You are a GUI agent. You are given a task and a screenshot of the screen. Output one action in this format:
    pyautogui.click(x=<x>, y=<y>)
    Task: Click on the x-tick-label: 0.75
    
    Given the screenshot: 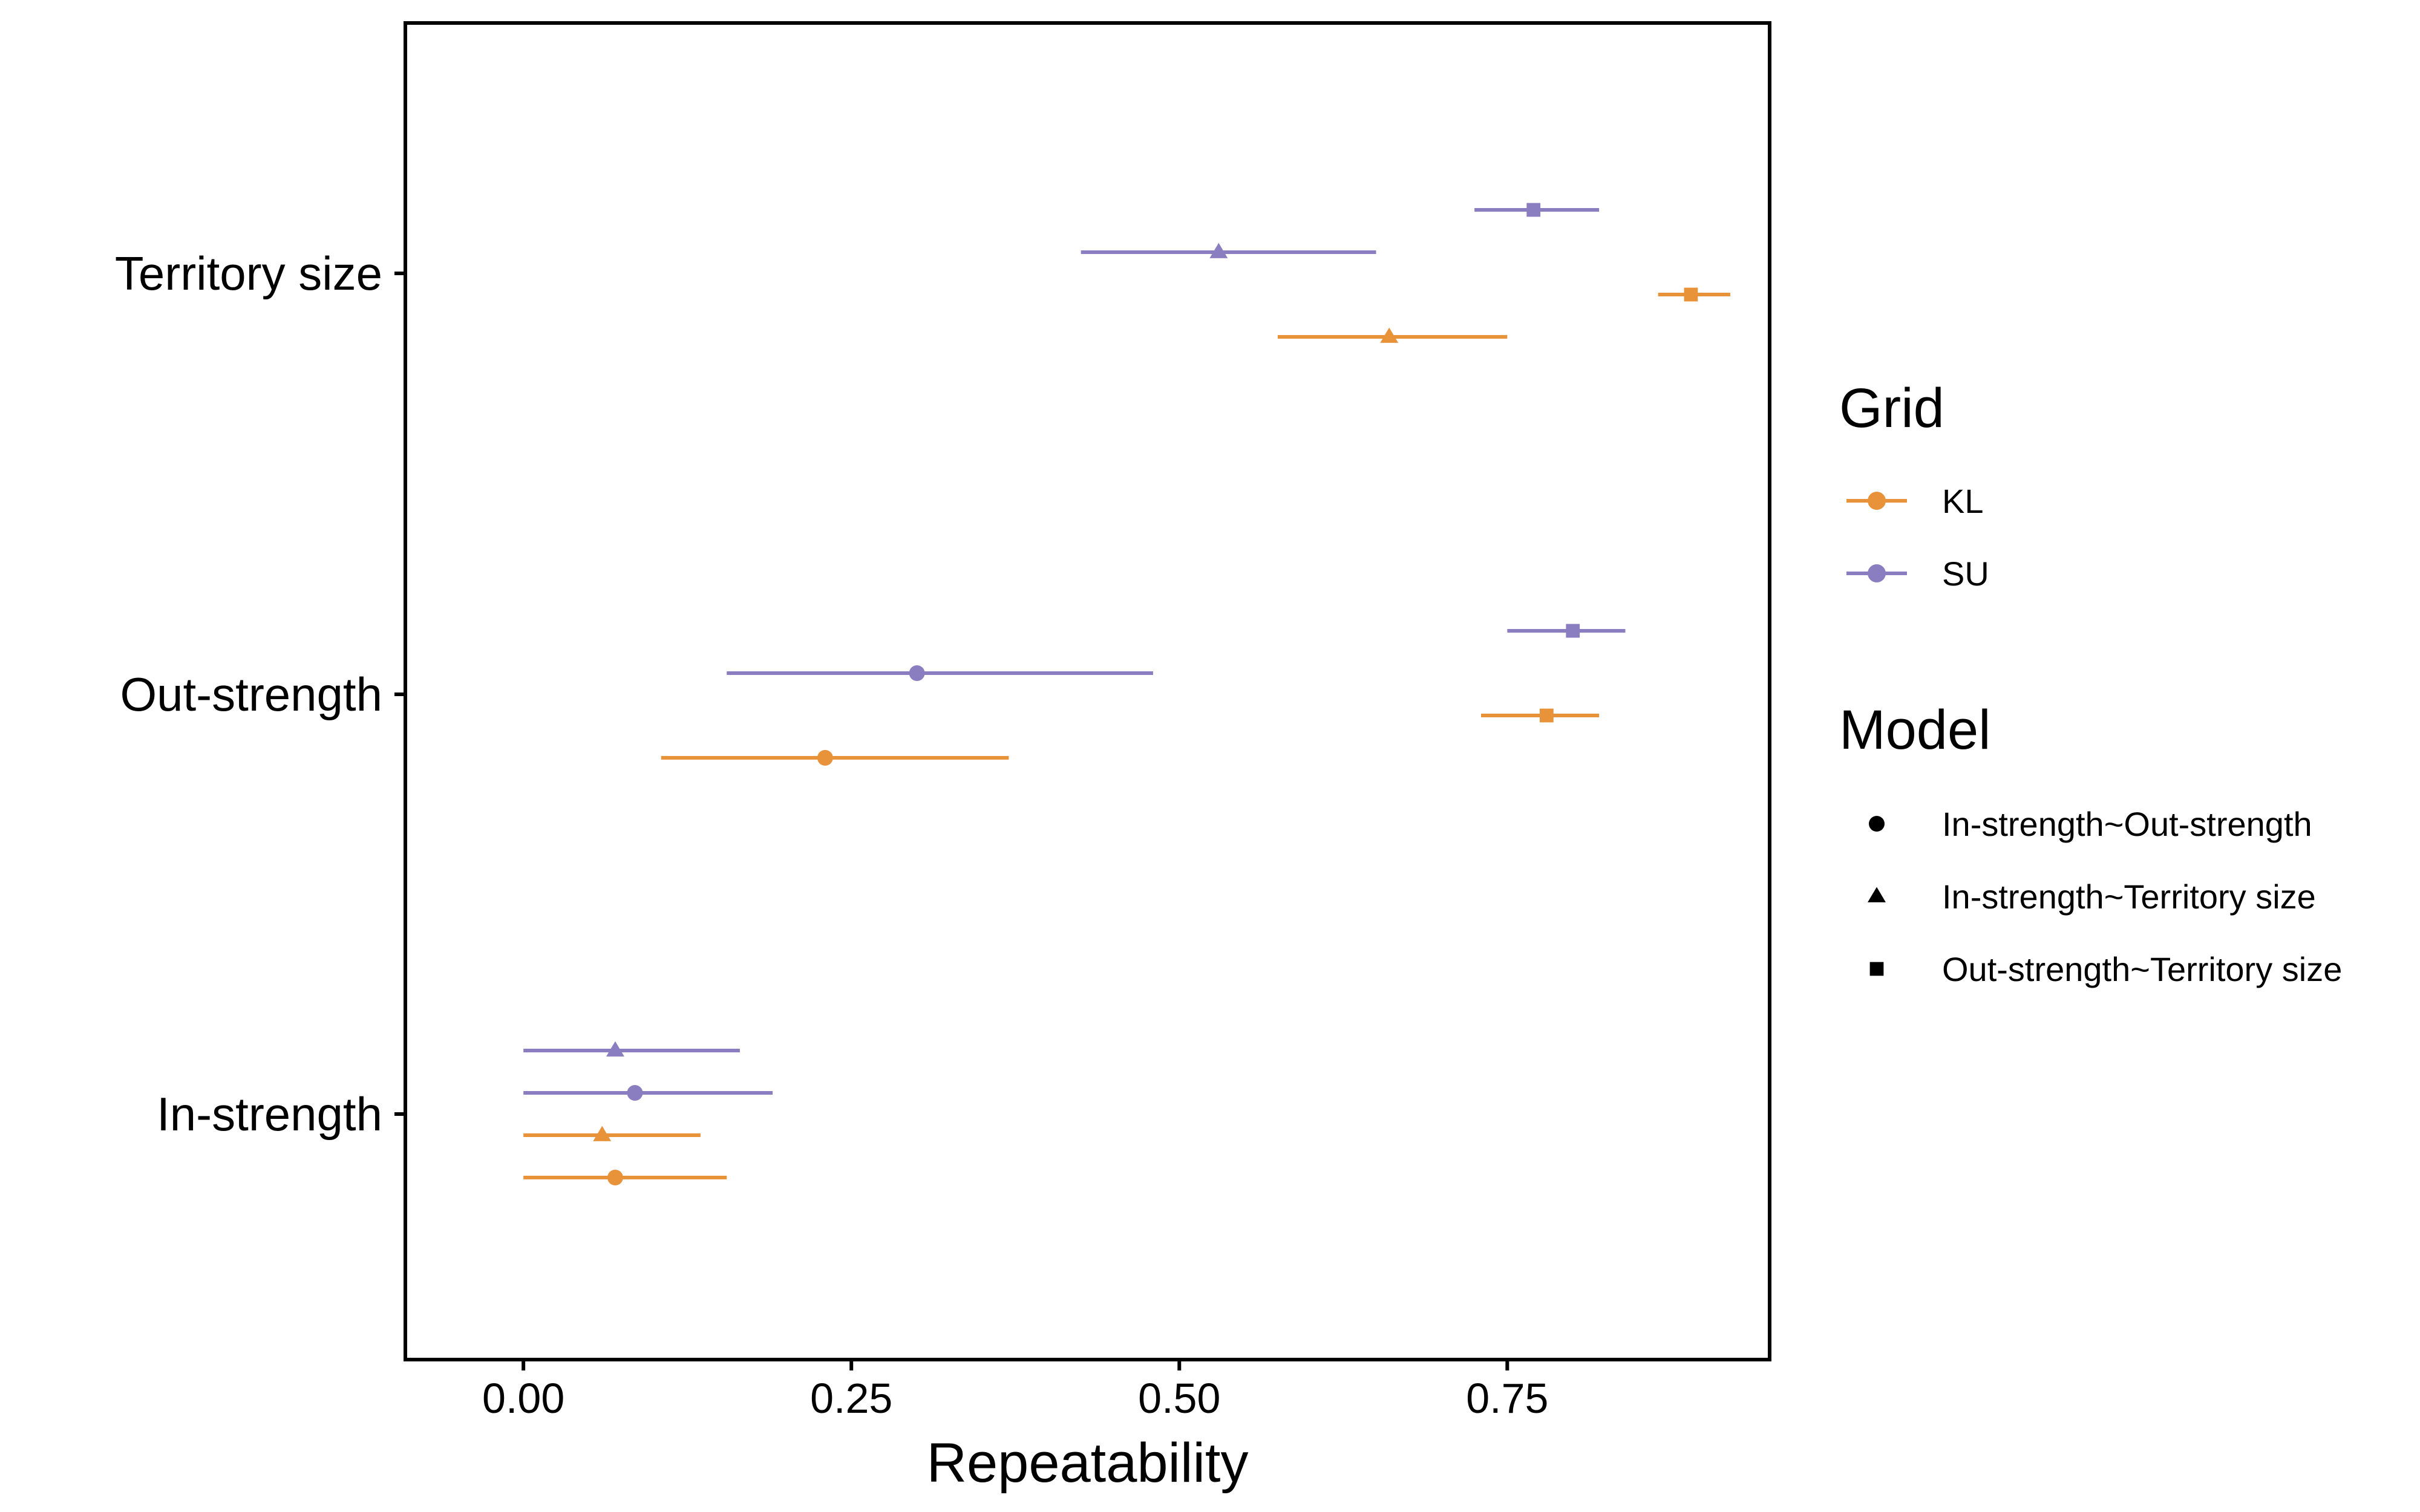 What is the action you would take?
    pyautogui.click(x=1507, y=1398)
    